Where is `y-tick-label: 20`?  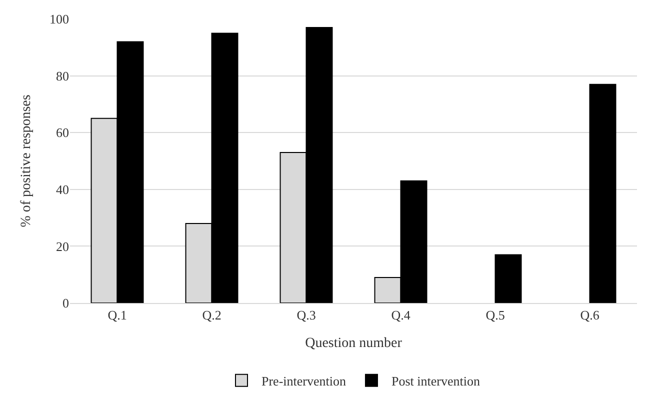
y-tick-label: 20 is located at coordinates (62, 246).